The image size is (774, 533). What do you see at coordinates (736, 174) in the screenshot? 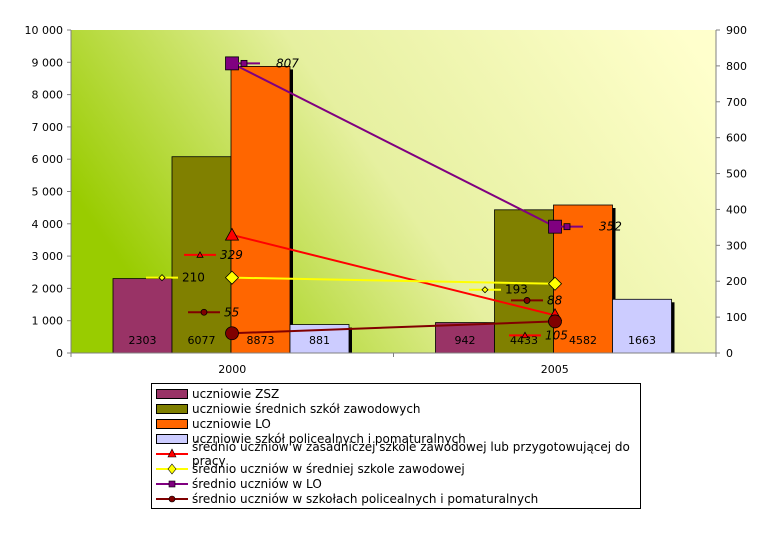
I see `right-tick-label: 500` at bounding box center [736, 174].